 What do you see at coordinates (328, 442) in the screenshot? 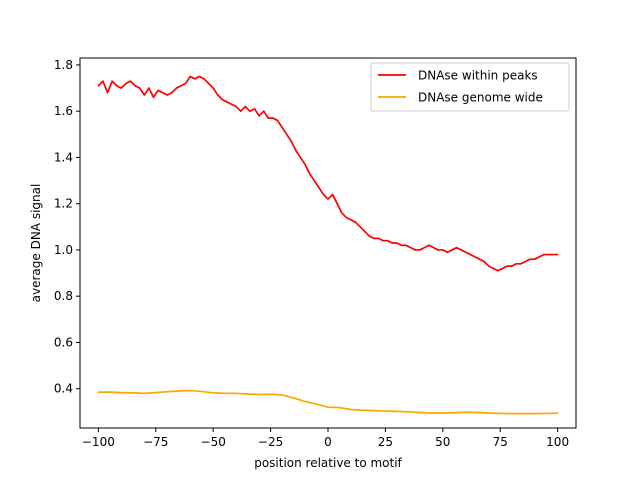
I see `x-tick-label: 0` at bounding box center [328, 442].